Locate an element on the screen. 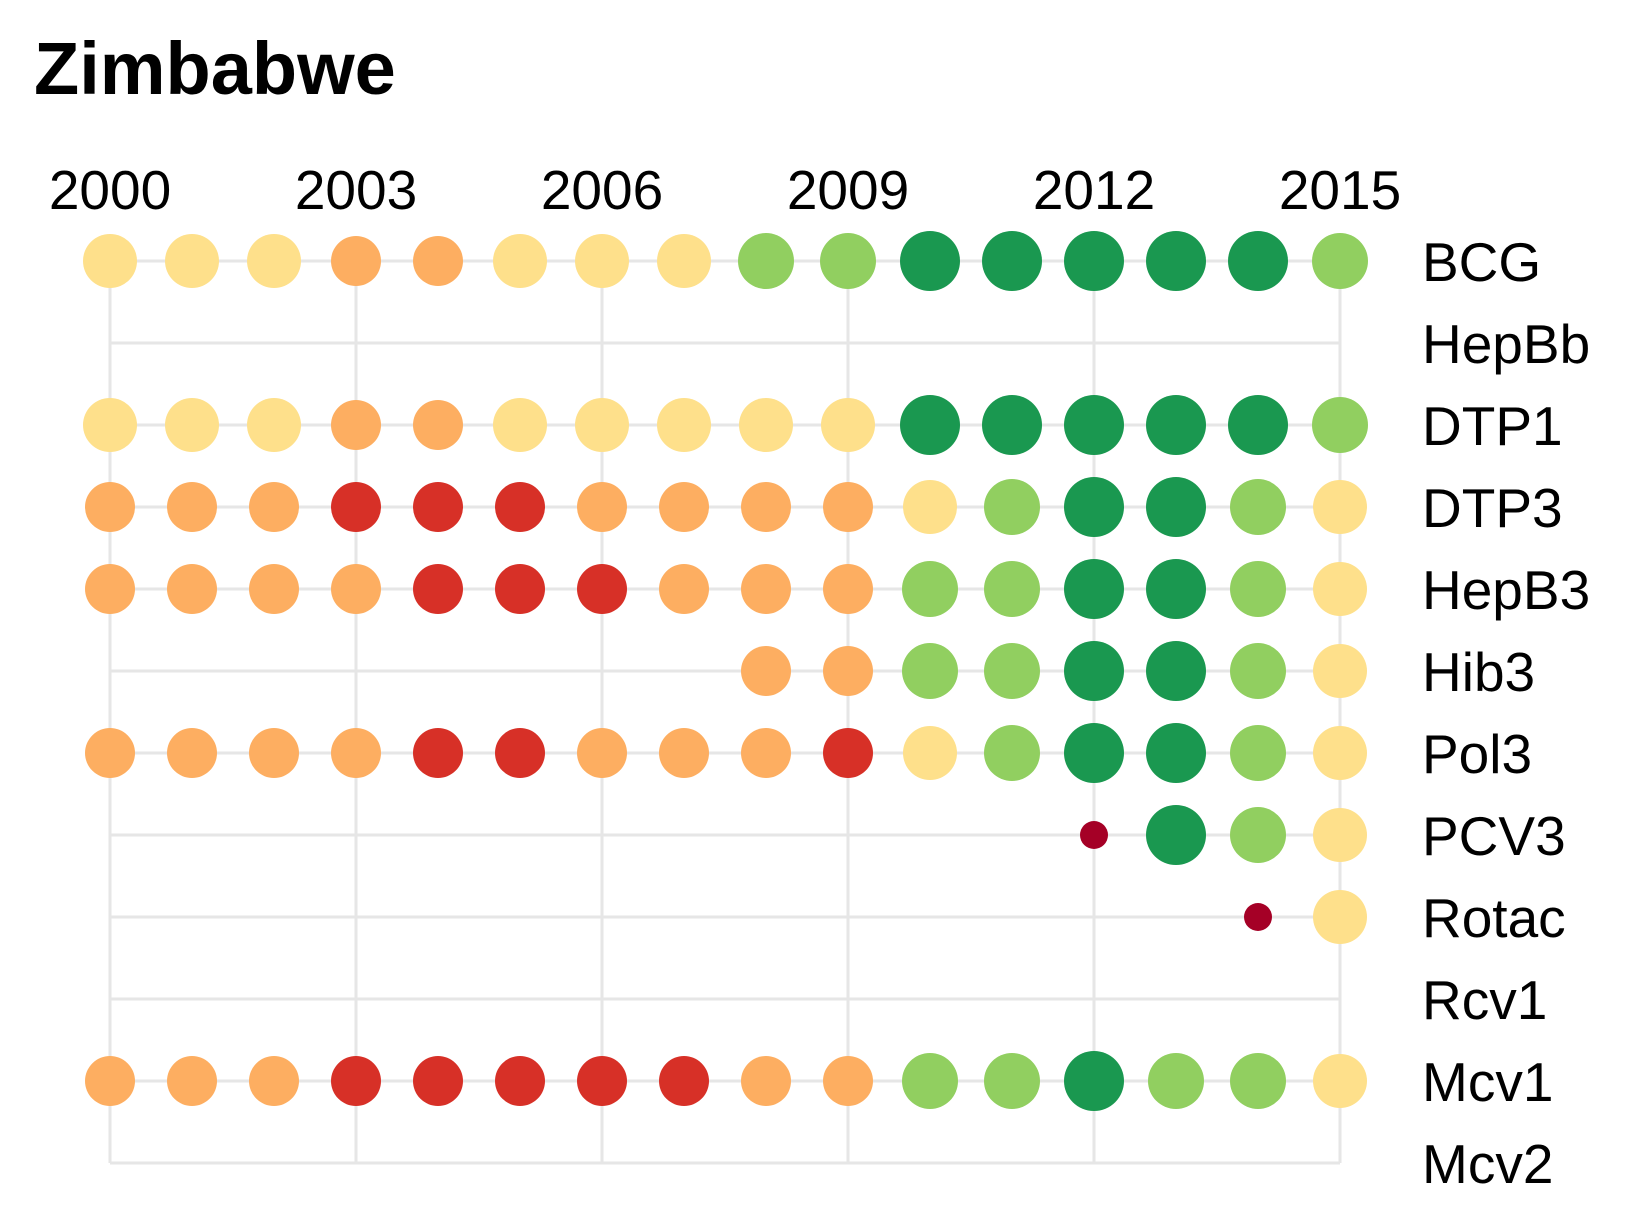 Image resolution: width=1648 pixels, height=1222 pixels. dot-bcg-2003 is located at coordinates (356, 261).